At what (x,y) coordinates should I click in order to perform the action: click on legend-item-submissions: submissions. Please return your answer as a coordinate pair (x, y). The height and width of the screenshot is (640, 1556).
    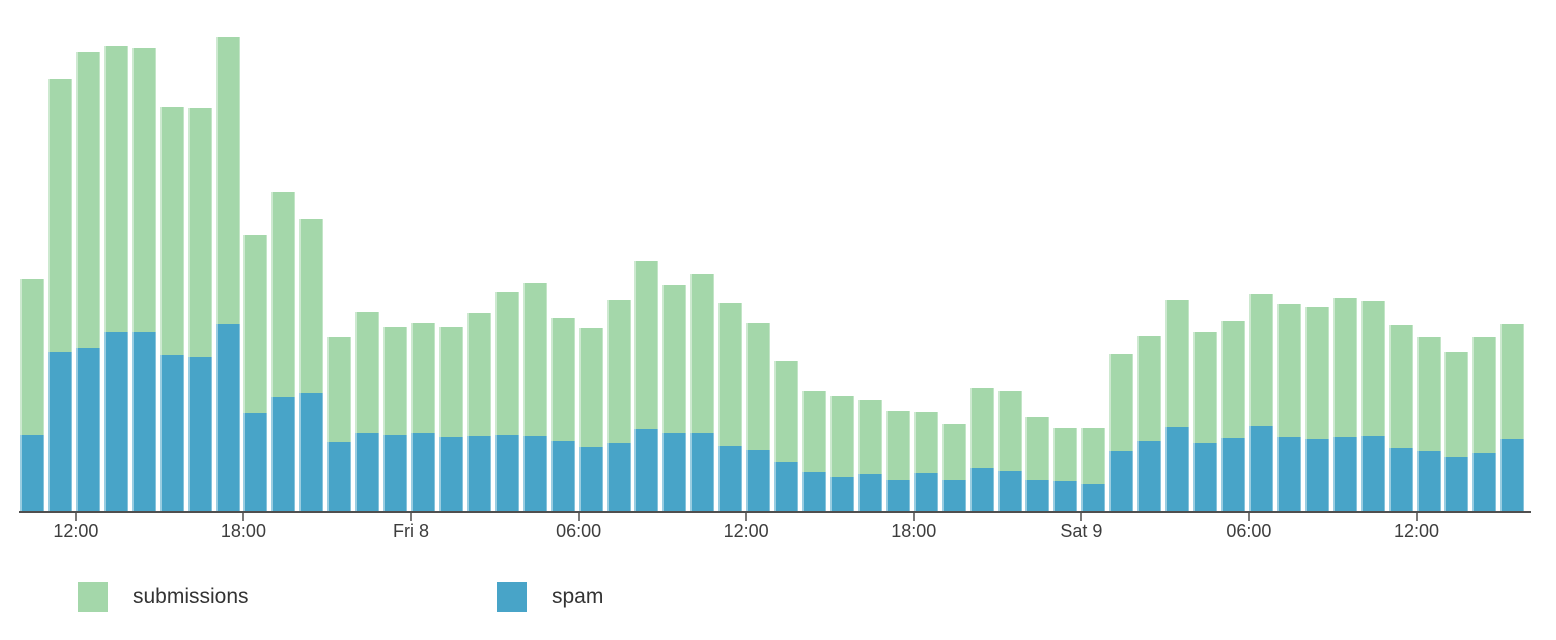
    Looking at the image, I should click on (163, 597).